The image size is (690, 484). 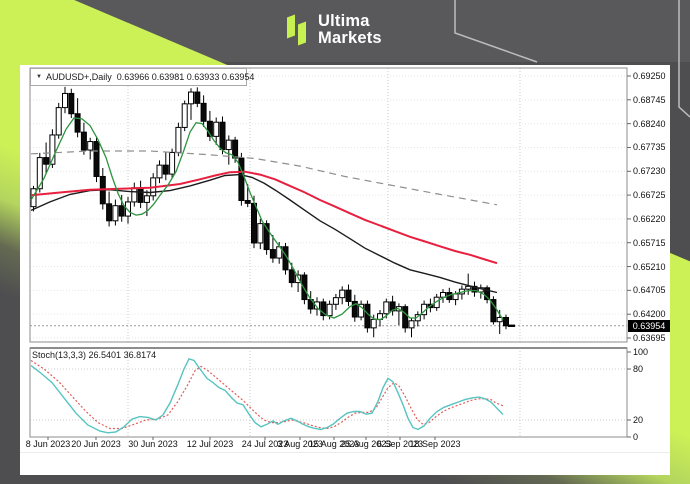 What do you see at coordinates (649, 314) in the screenshot?
I see `price-axis-label: 0.64200` at bounding box center [649, 314].